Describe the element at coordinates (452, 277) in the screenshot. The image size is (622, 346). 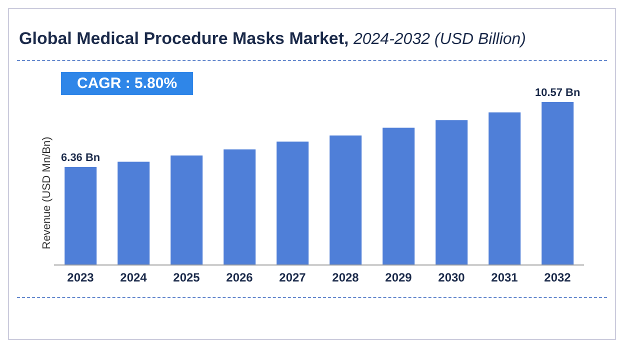
I see `x-tick-label: 2030` at that location.